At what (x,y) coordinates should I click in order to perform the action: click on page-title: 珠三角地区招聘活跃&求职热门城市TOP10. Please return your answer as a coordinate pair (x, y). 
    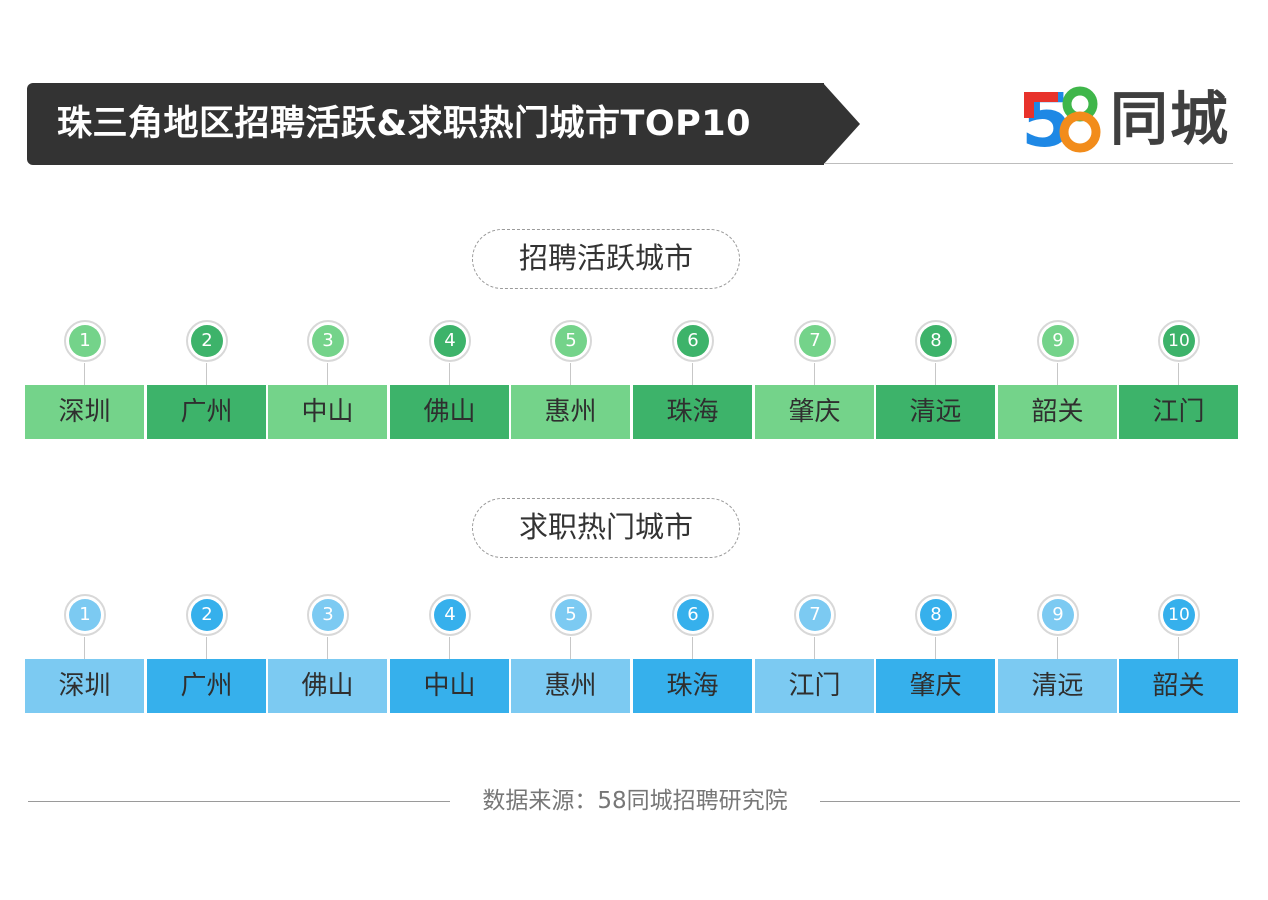
    Looking at the image, I should click on (404, 124).